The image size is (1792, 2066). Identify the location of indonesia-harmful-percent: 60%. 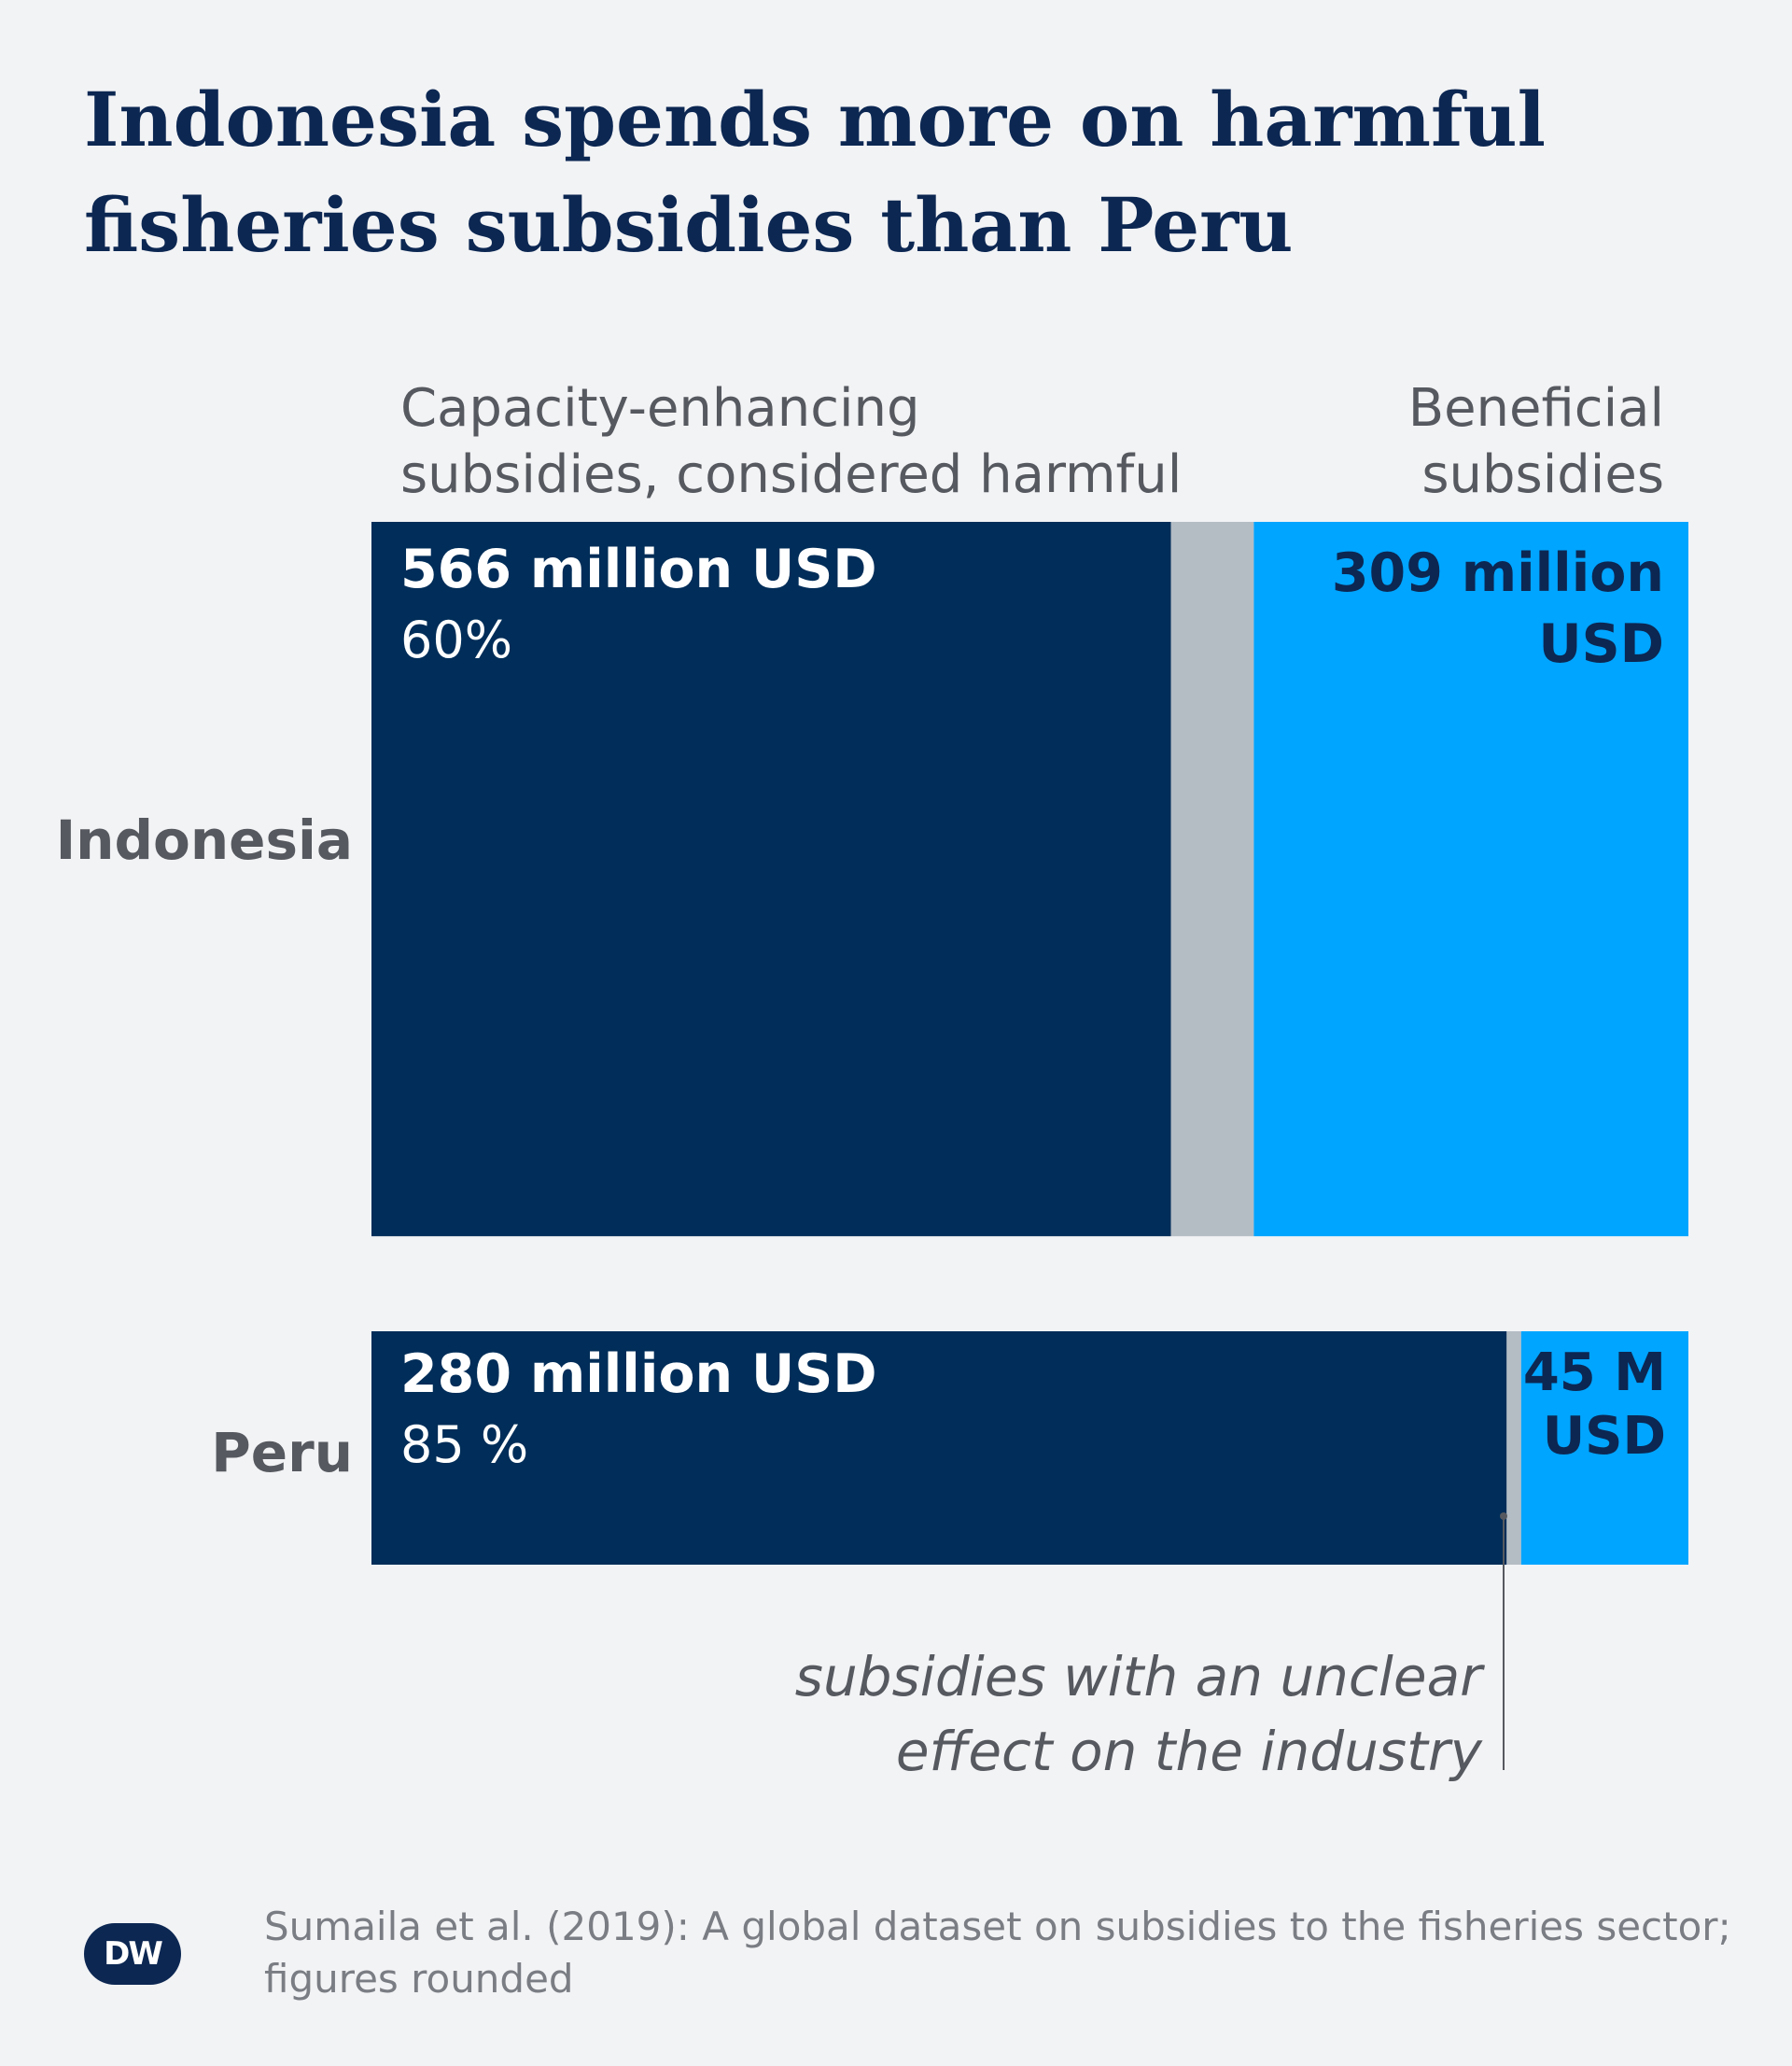
(456, 640).